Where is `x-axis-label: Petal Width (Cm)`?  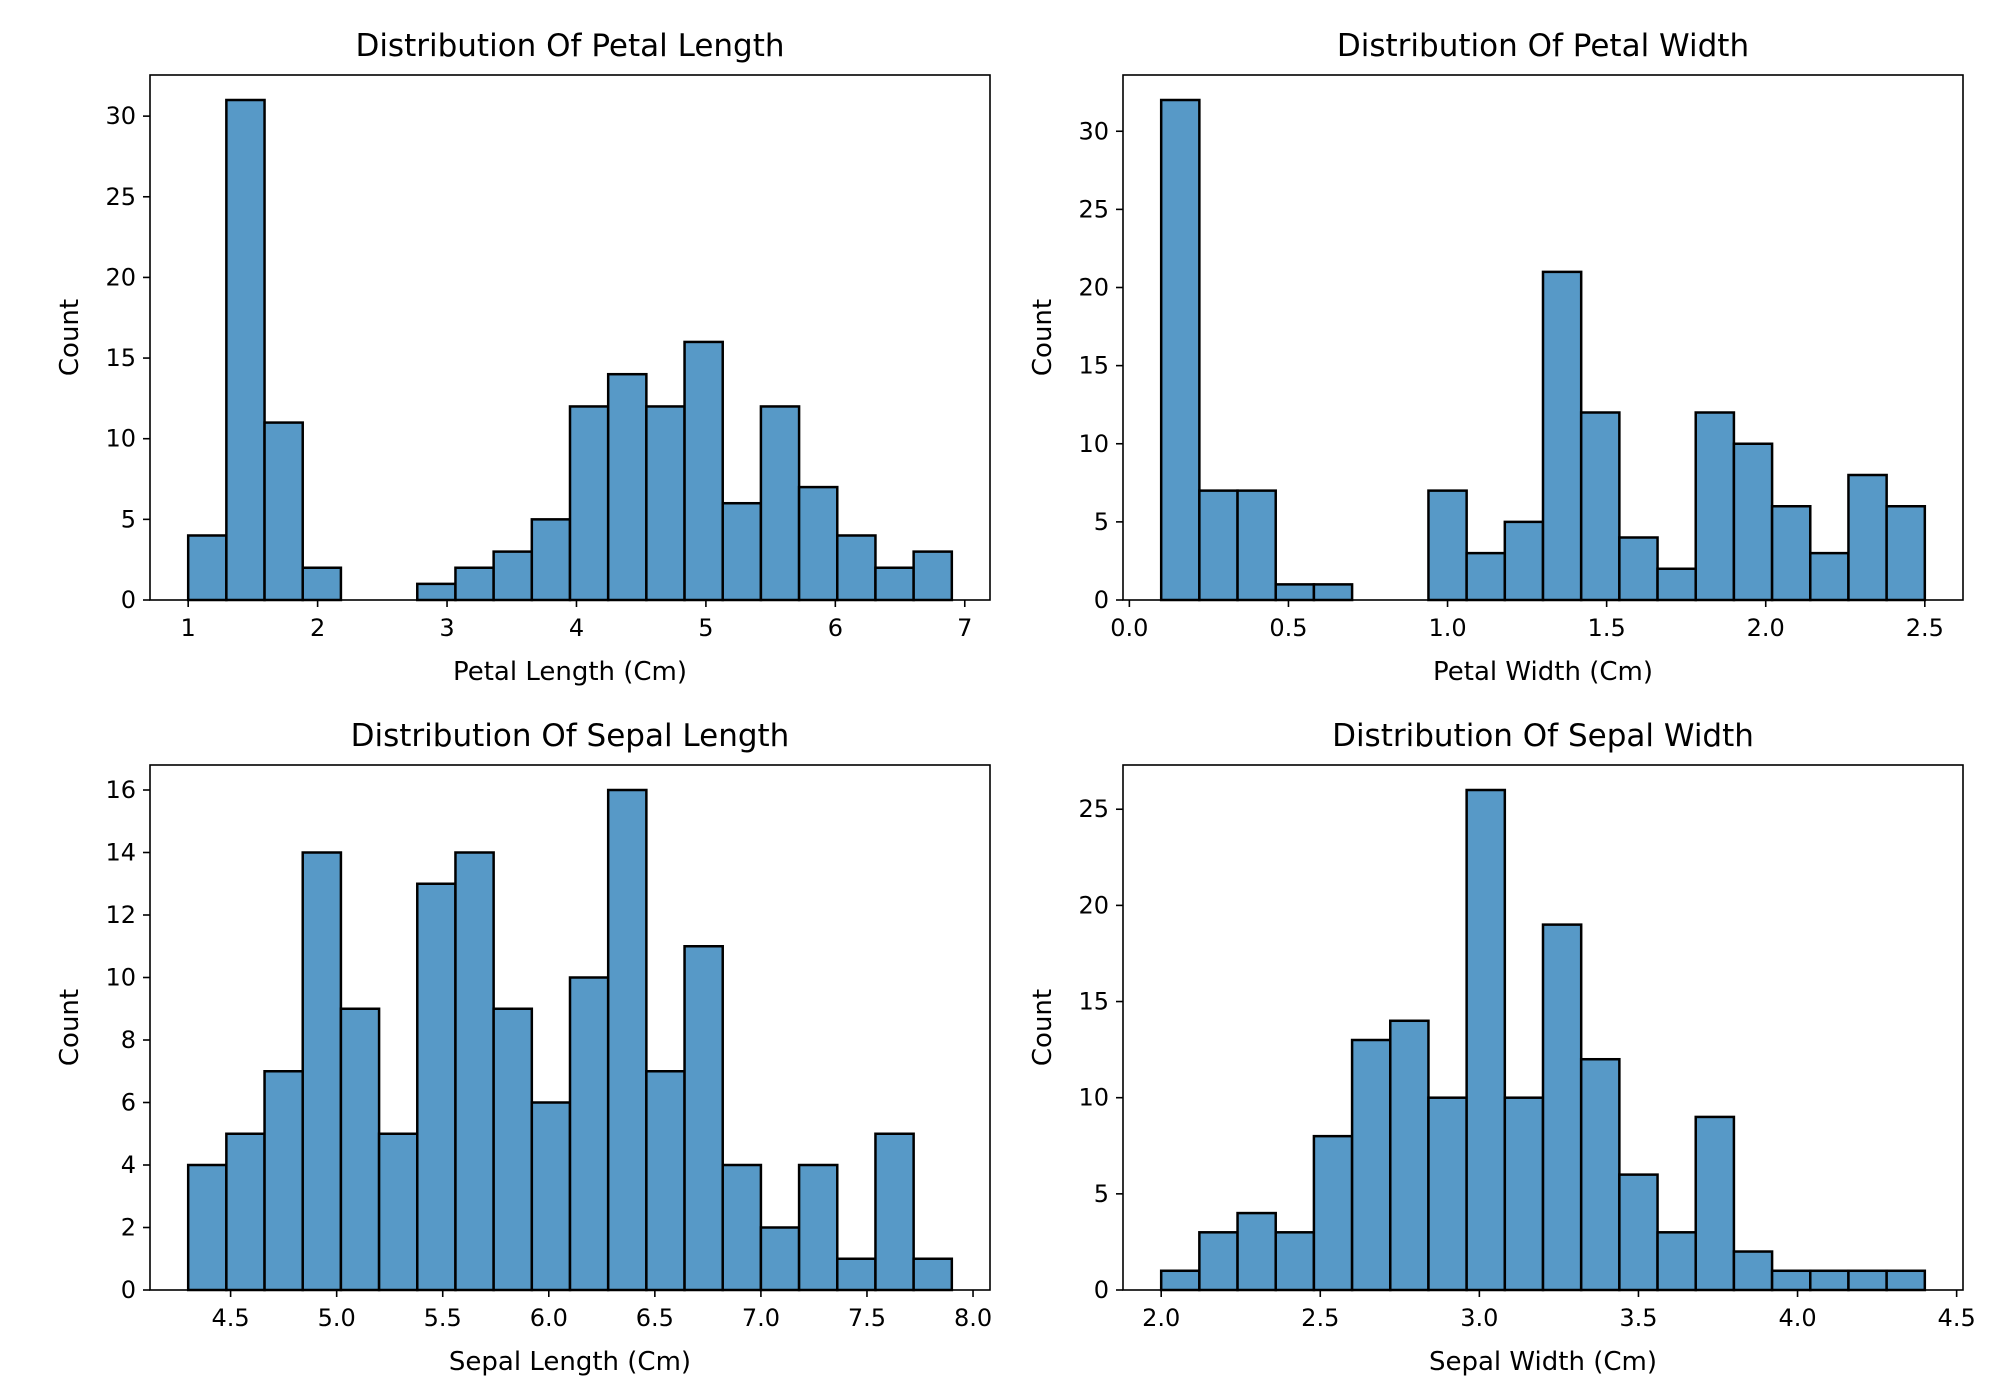 x-axis-label: Petal Width (Cm) is located at coordinates (1543, 672).